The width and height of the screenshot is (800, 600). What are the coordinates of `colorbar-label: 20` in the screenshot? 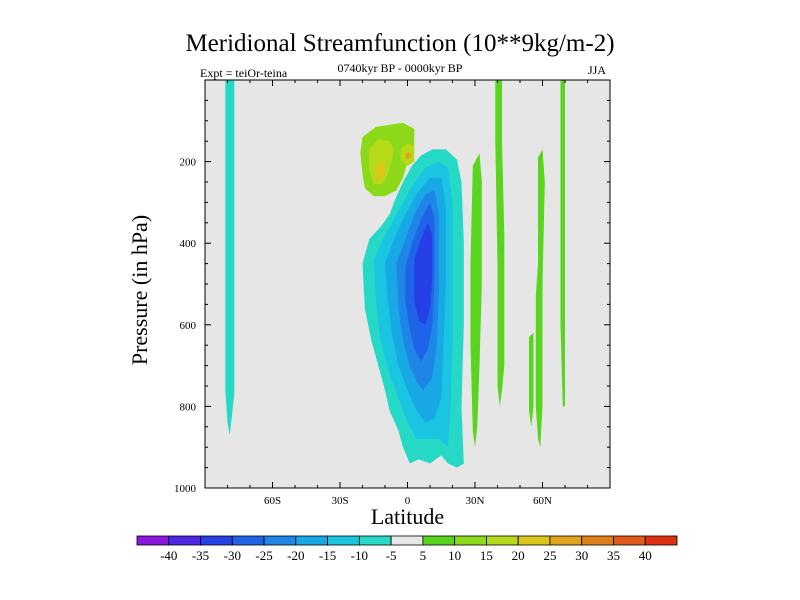 It's located at (518, 555).